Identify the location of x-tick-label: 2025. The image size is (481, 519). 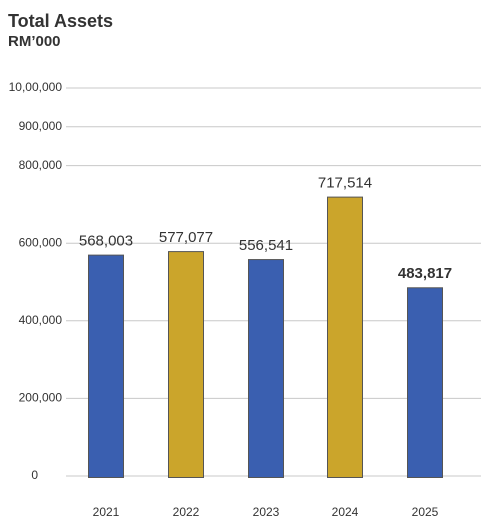
(425, 512).